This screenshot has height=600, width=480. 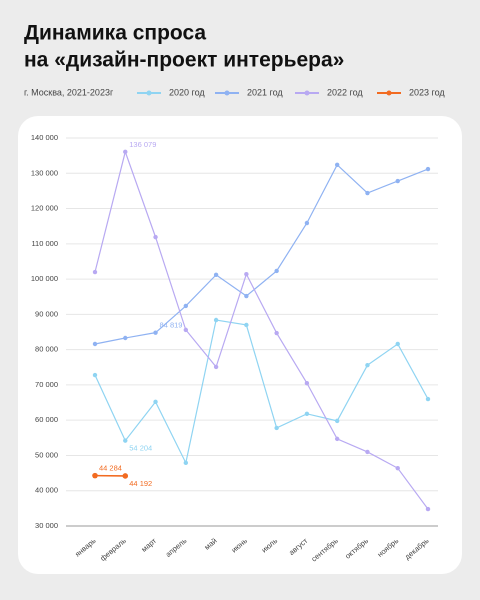 What do you see at coordinates (46, 419) in the screenshot?
I see `y-tick-label: 60 000` at bounding box center [46, 419].